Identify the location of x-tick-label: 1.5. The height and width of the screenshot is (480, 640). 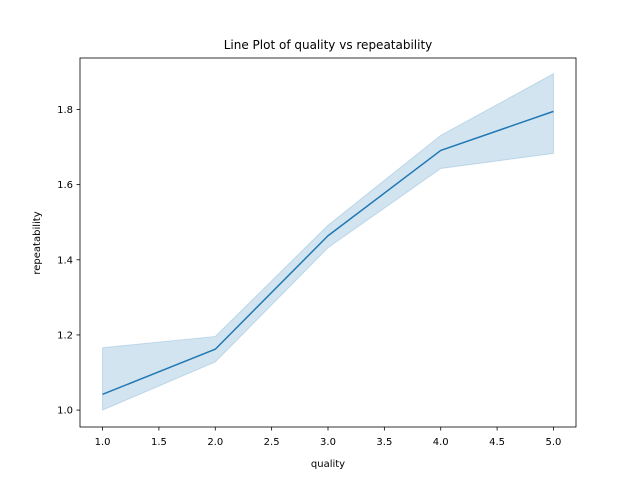
(159, 442).